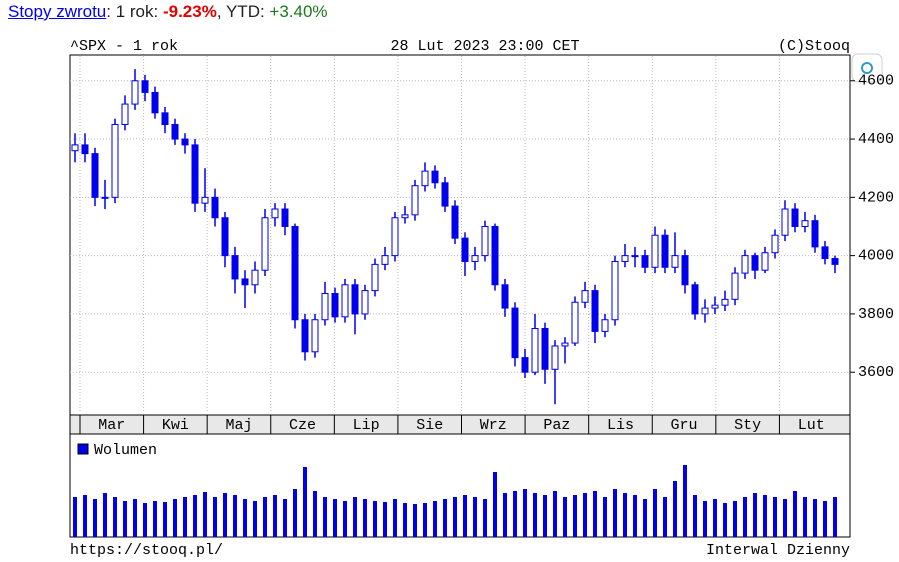 The image size is (899, 562). I want to click on y-tick-label: 4200, so click(876, 197).